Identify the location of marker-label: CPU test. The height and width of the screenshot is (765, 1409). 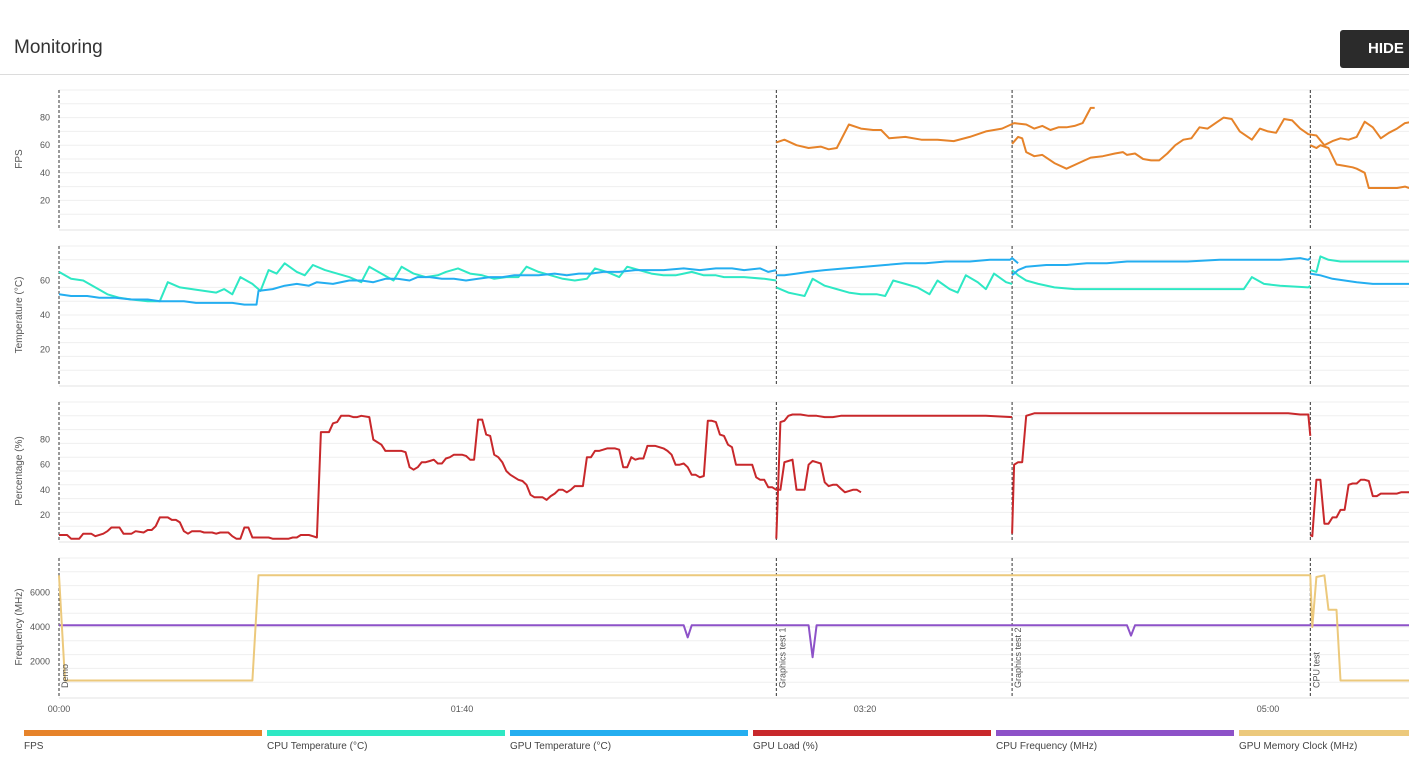
(1316, 669).